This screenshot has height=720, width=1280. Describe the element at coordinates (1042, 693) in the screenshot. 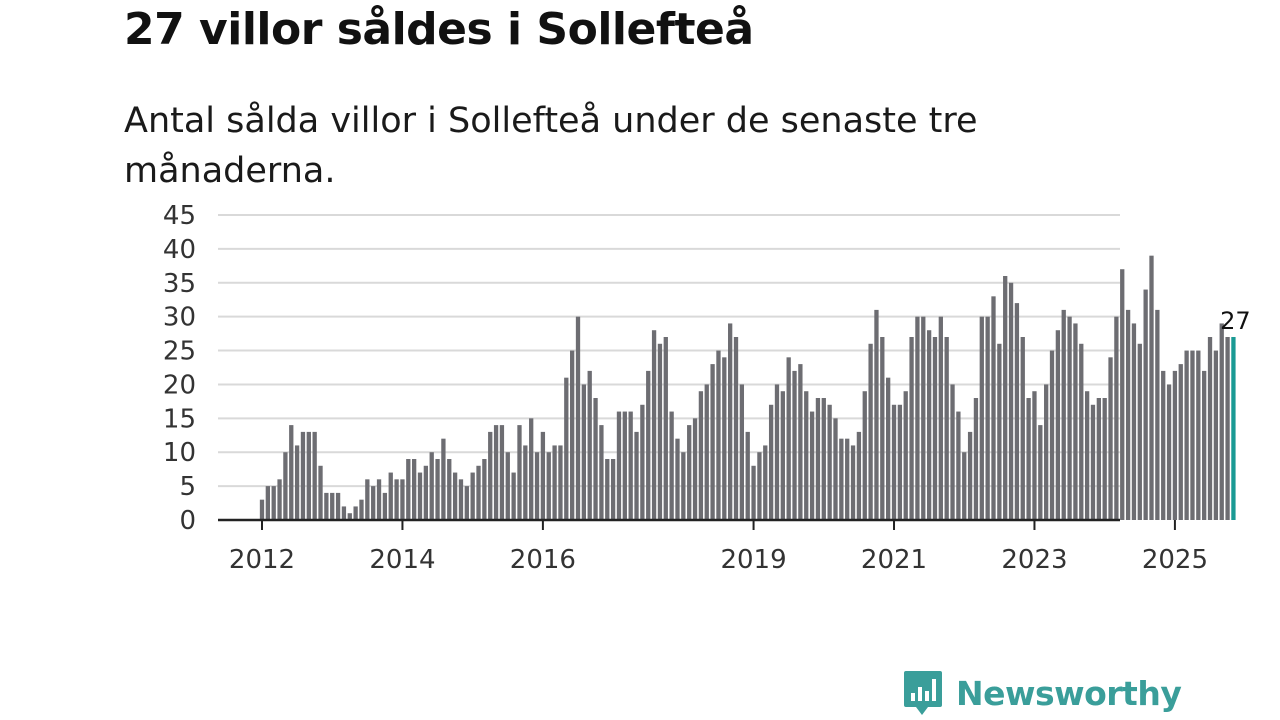

I see `newsworthy-logo: Newsworthy` at that location.